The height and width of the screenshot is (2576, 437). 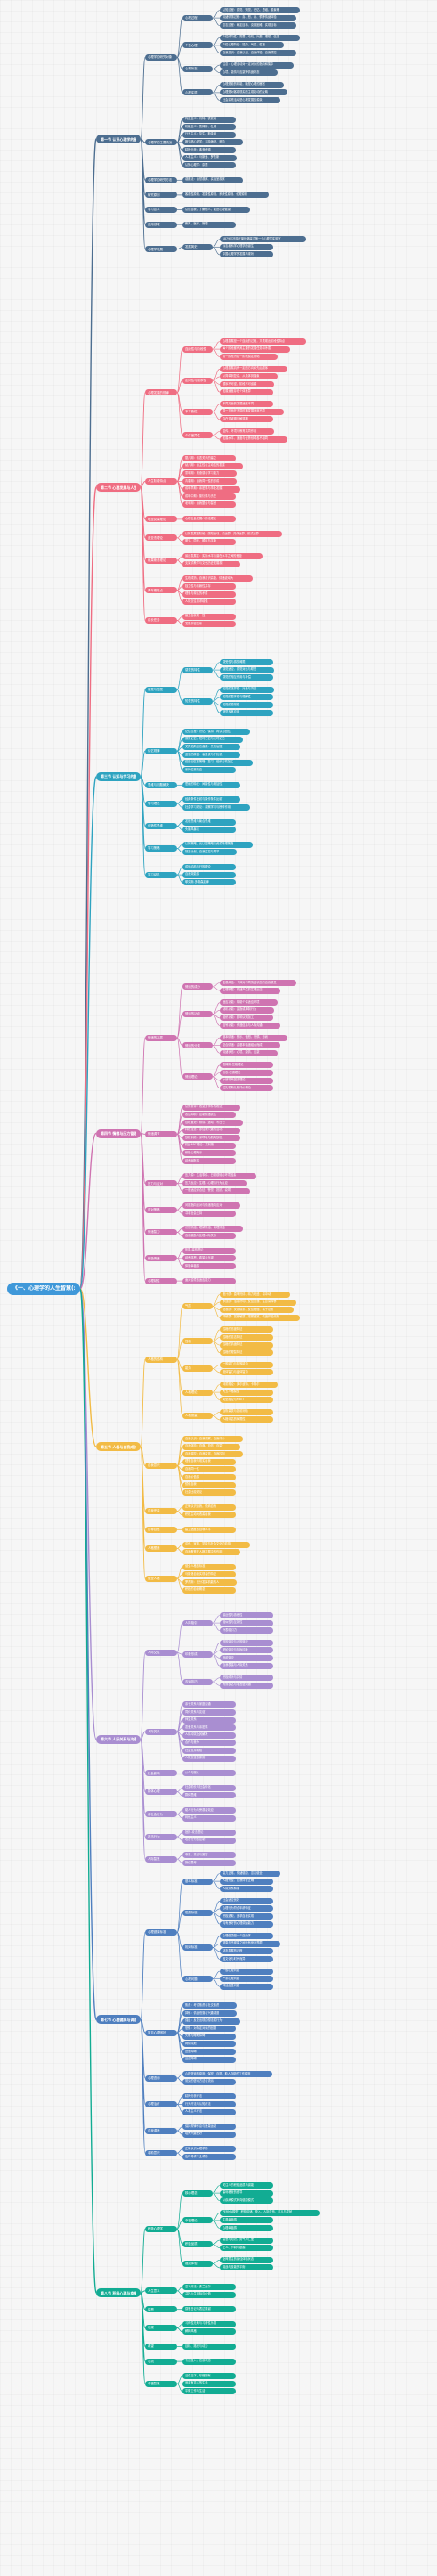 I want to click on leaf-node: 感觉记忆、短时记忆与长时记忆, so click(x=213, y=739).